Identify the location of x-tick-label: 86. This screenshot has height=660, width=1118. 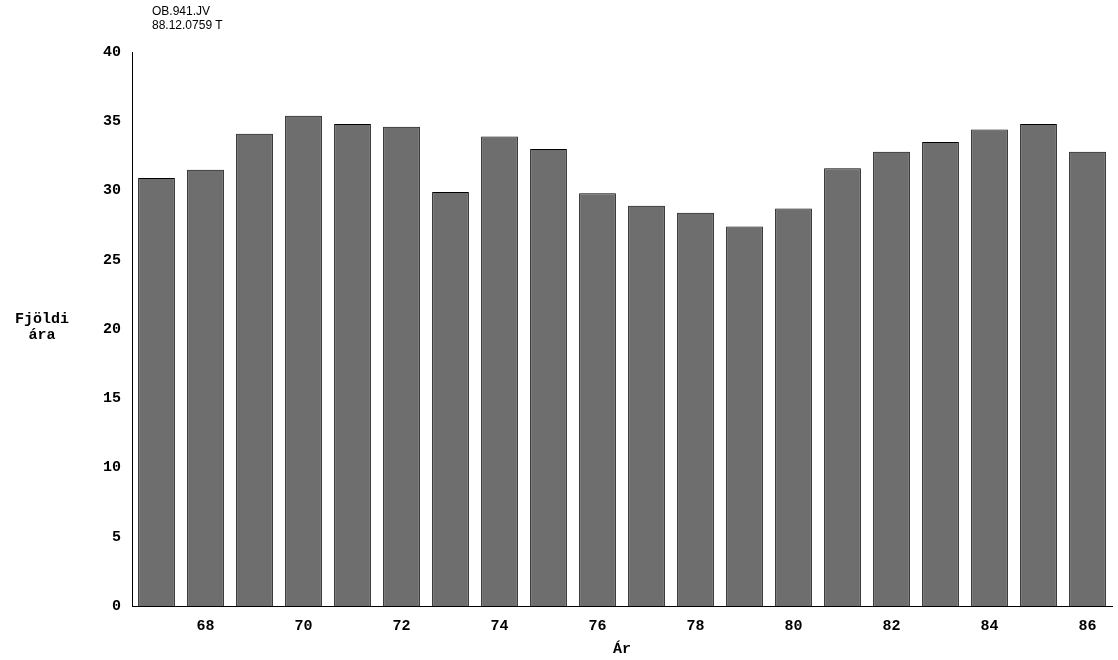
(1087, 626).